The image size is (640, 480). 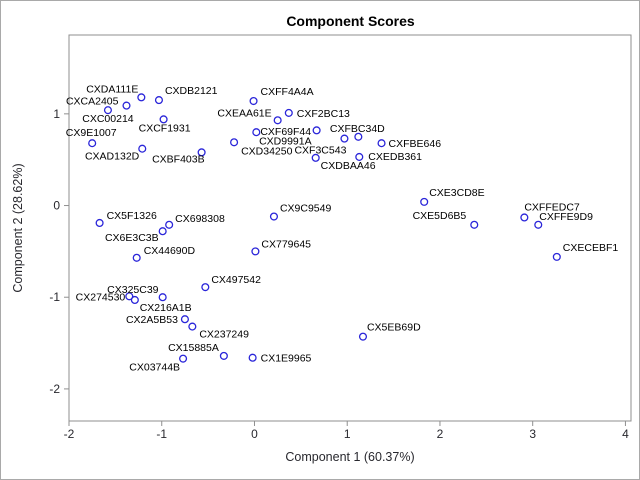 I want to click on data-point-label: CX2A5B53, so click(x=152, y=320).